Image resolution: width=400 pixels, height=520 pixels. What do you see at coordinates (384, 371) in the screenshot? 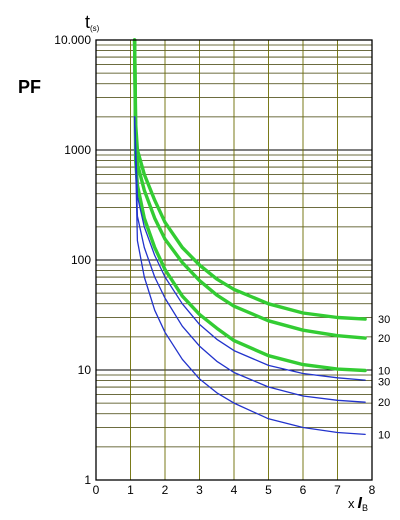
I see `curve-label-green-10: 10` at bounding box center [384, 371].